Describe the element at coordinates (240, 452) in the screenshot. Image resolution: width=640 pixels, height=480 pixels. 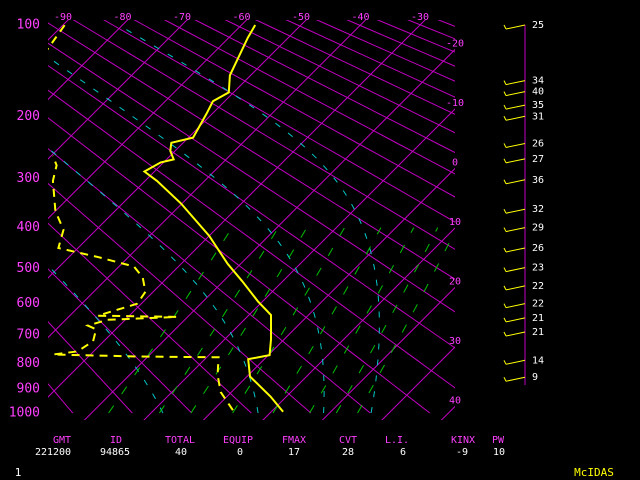
I see `table-value: 0` at that location.